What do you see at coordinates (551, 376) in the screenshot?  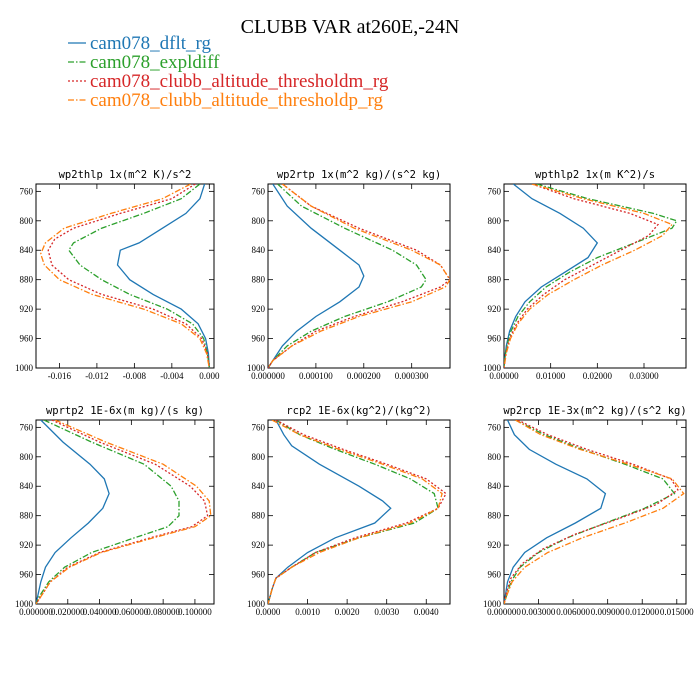 I see `x-tick-label: 0.01000` at bounding box center [551, 376].